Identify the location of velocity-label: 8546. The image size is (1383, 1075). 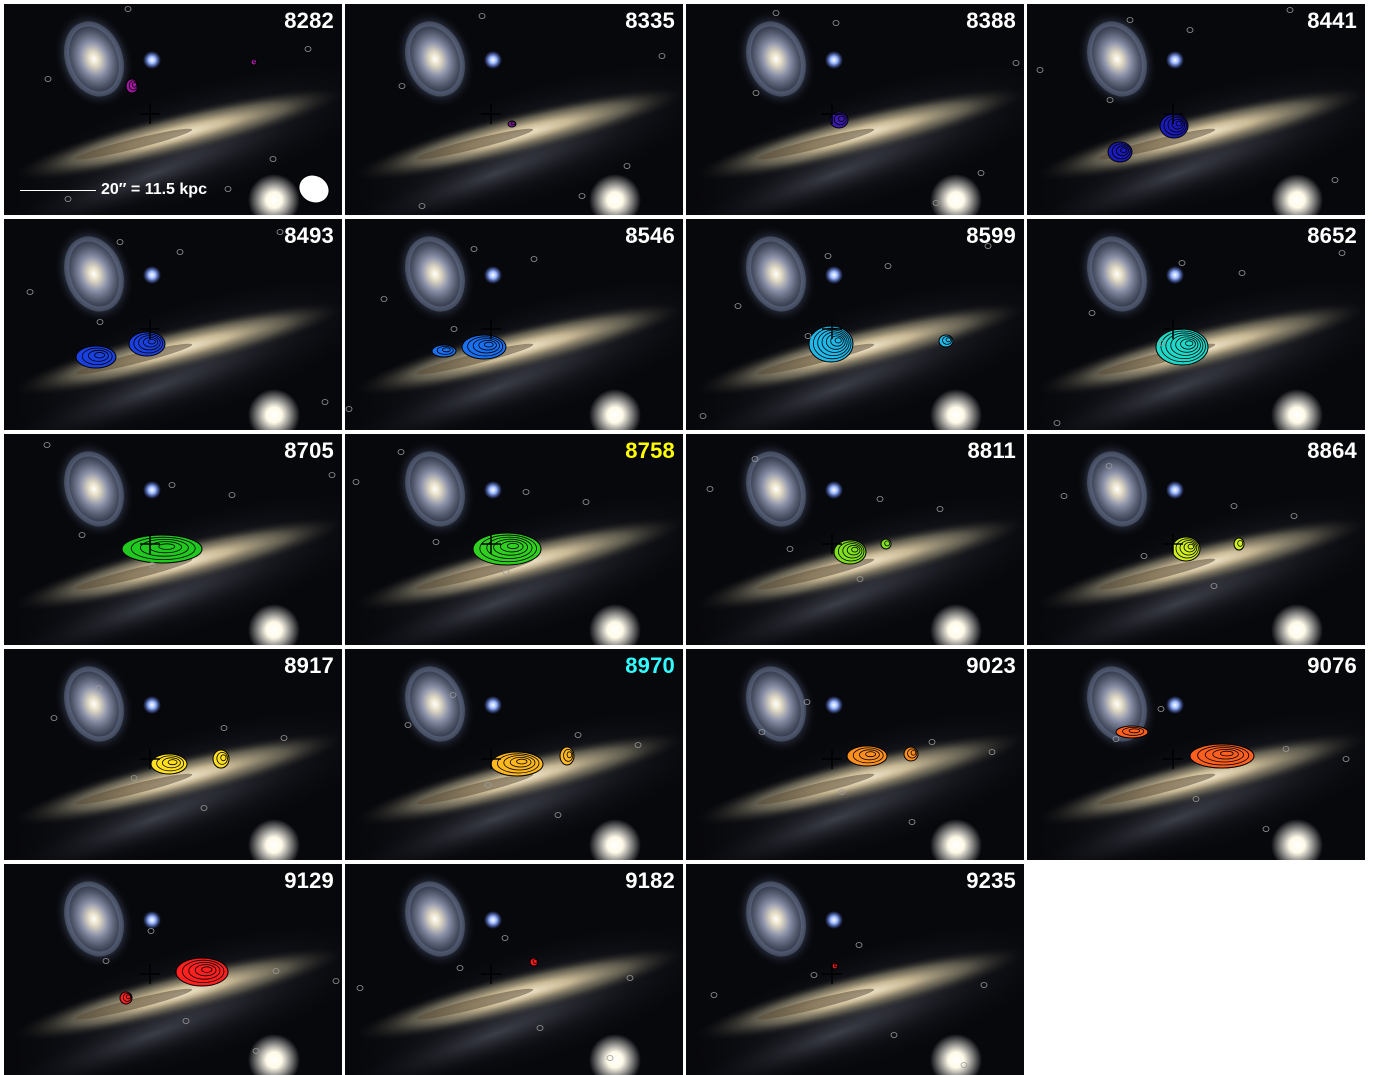
(650, 235).